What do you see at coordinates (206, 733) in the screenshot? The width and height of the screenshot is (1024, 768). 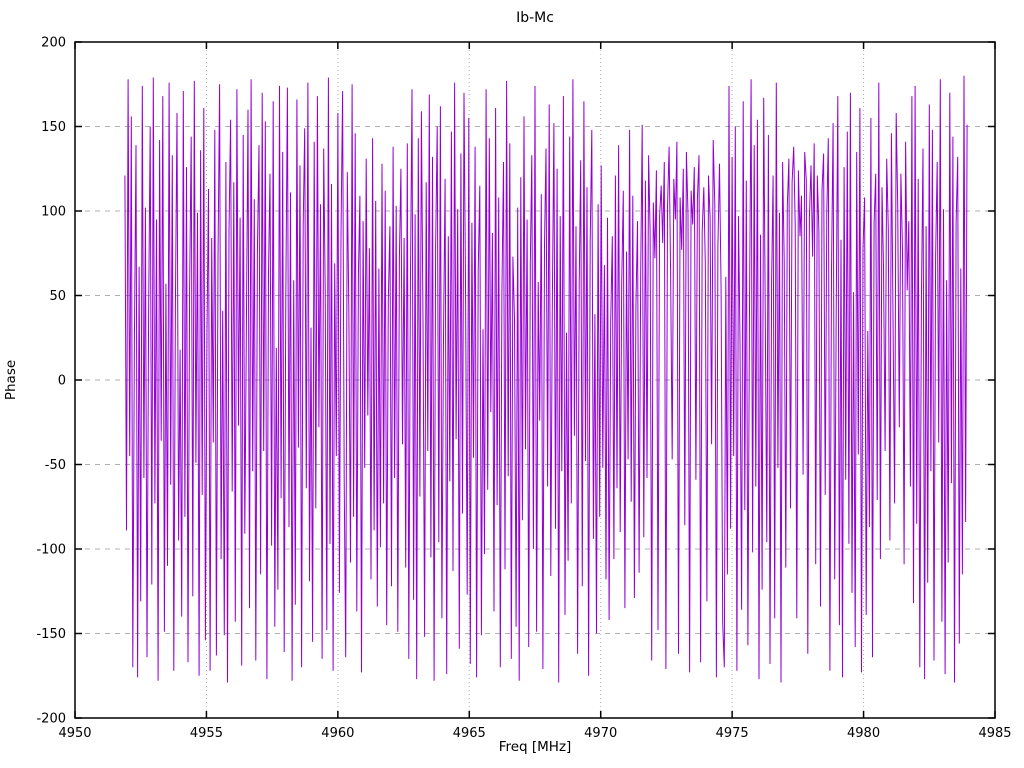 I see `x-tick-label: 4955` at bounding box center [206, 733].